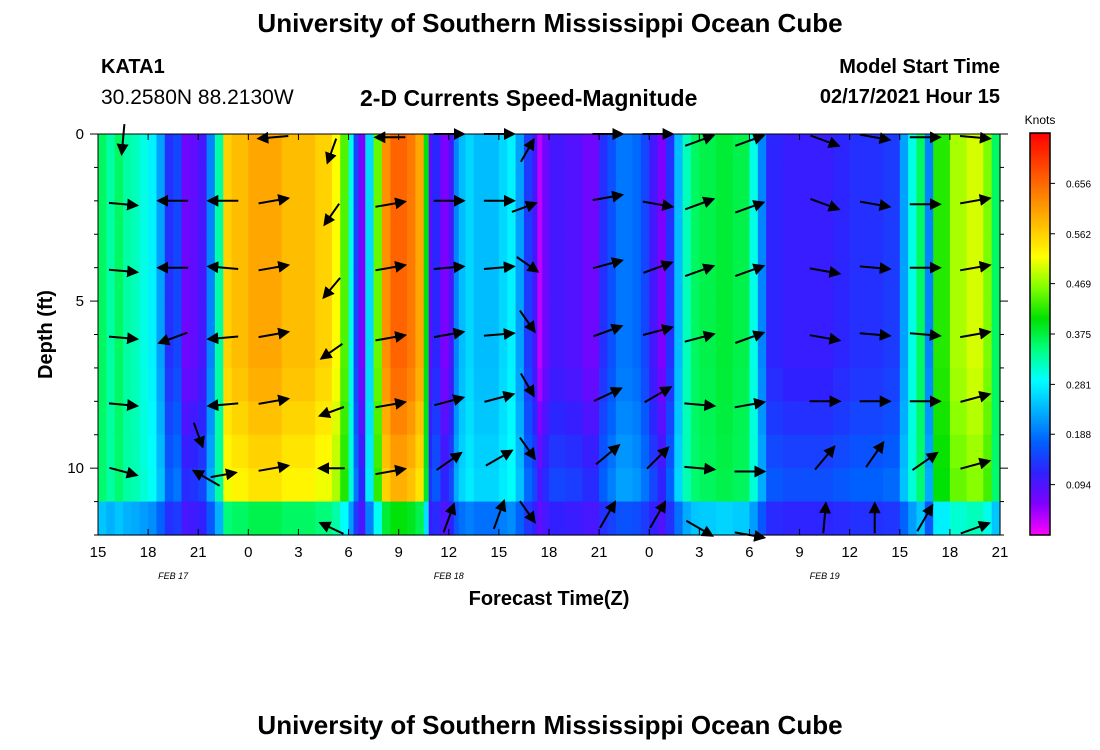  What do you see at coordinates (1078, 285) in the screenshot?
I see `colorbar-tick-label: 0.469` at bounding box center [1078, 285].